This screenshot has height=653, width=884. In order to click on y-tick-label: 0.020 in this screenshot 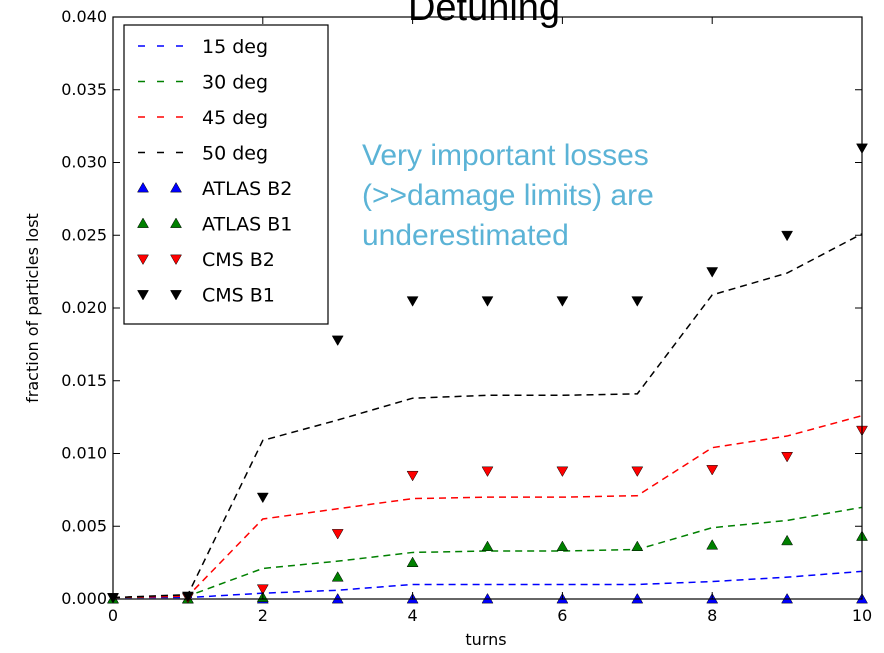, I will do `click(84, 307)`.